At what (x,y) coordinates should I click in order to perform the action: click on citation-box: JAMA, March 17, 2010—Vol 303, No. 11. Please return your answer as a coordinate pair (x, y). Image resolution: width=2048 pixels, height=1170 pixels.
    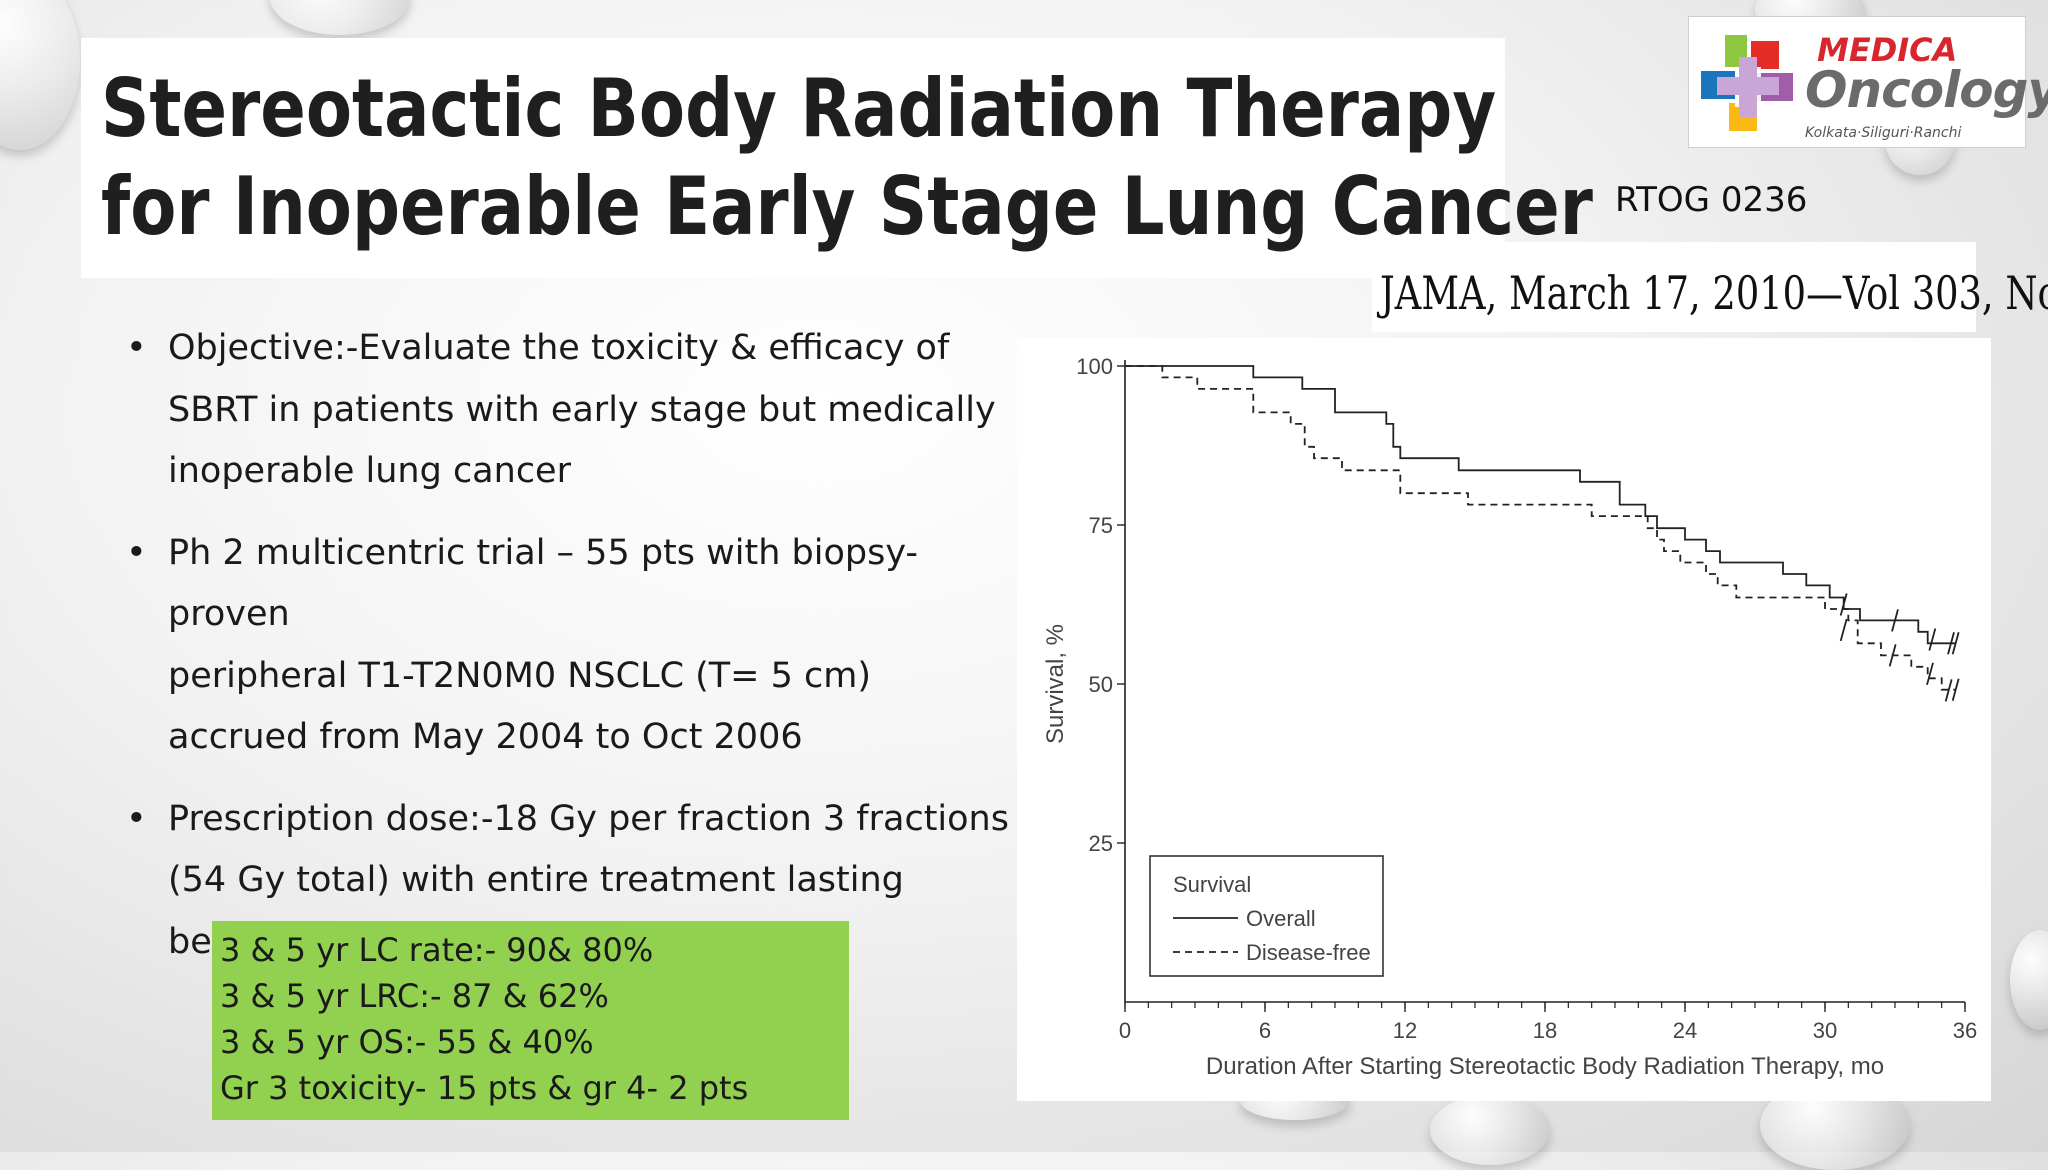
    Looking at the image, I should click on (1710, 287).